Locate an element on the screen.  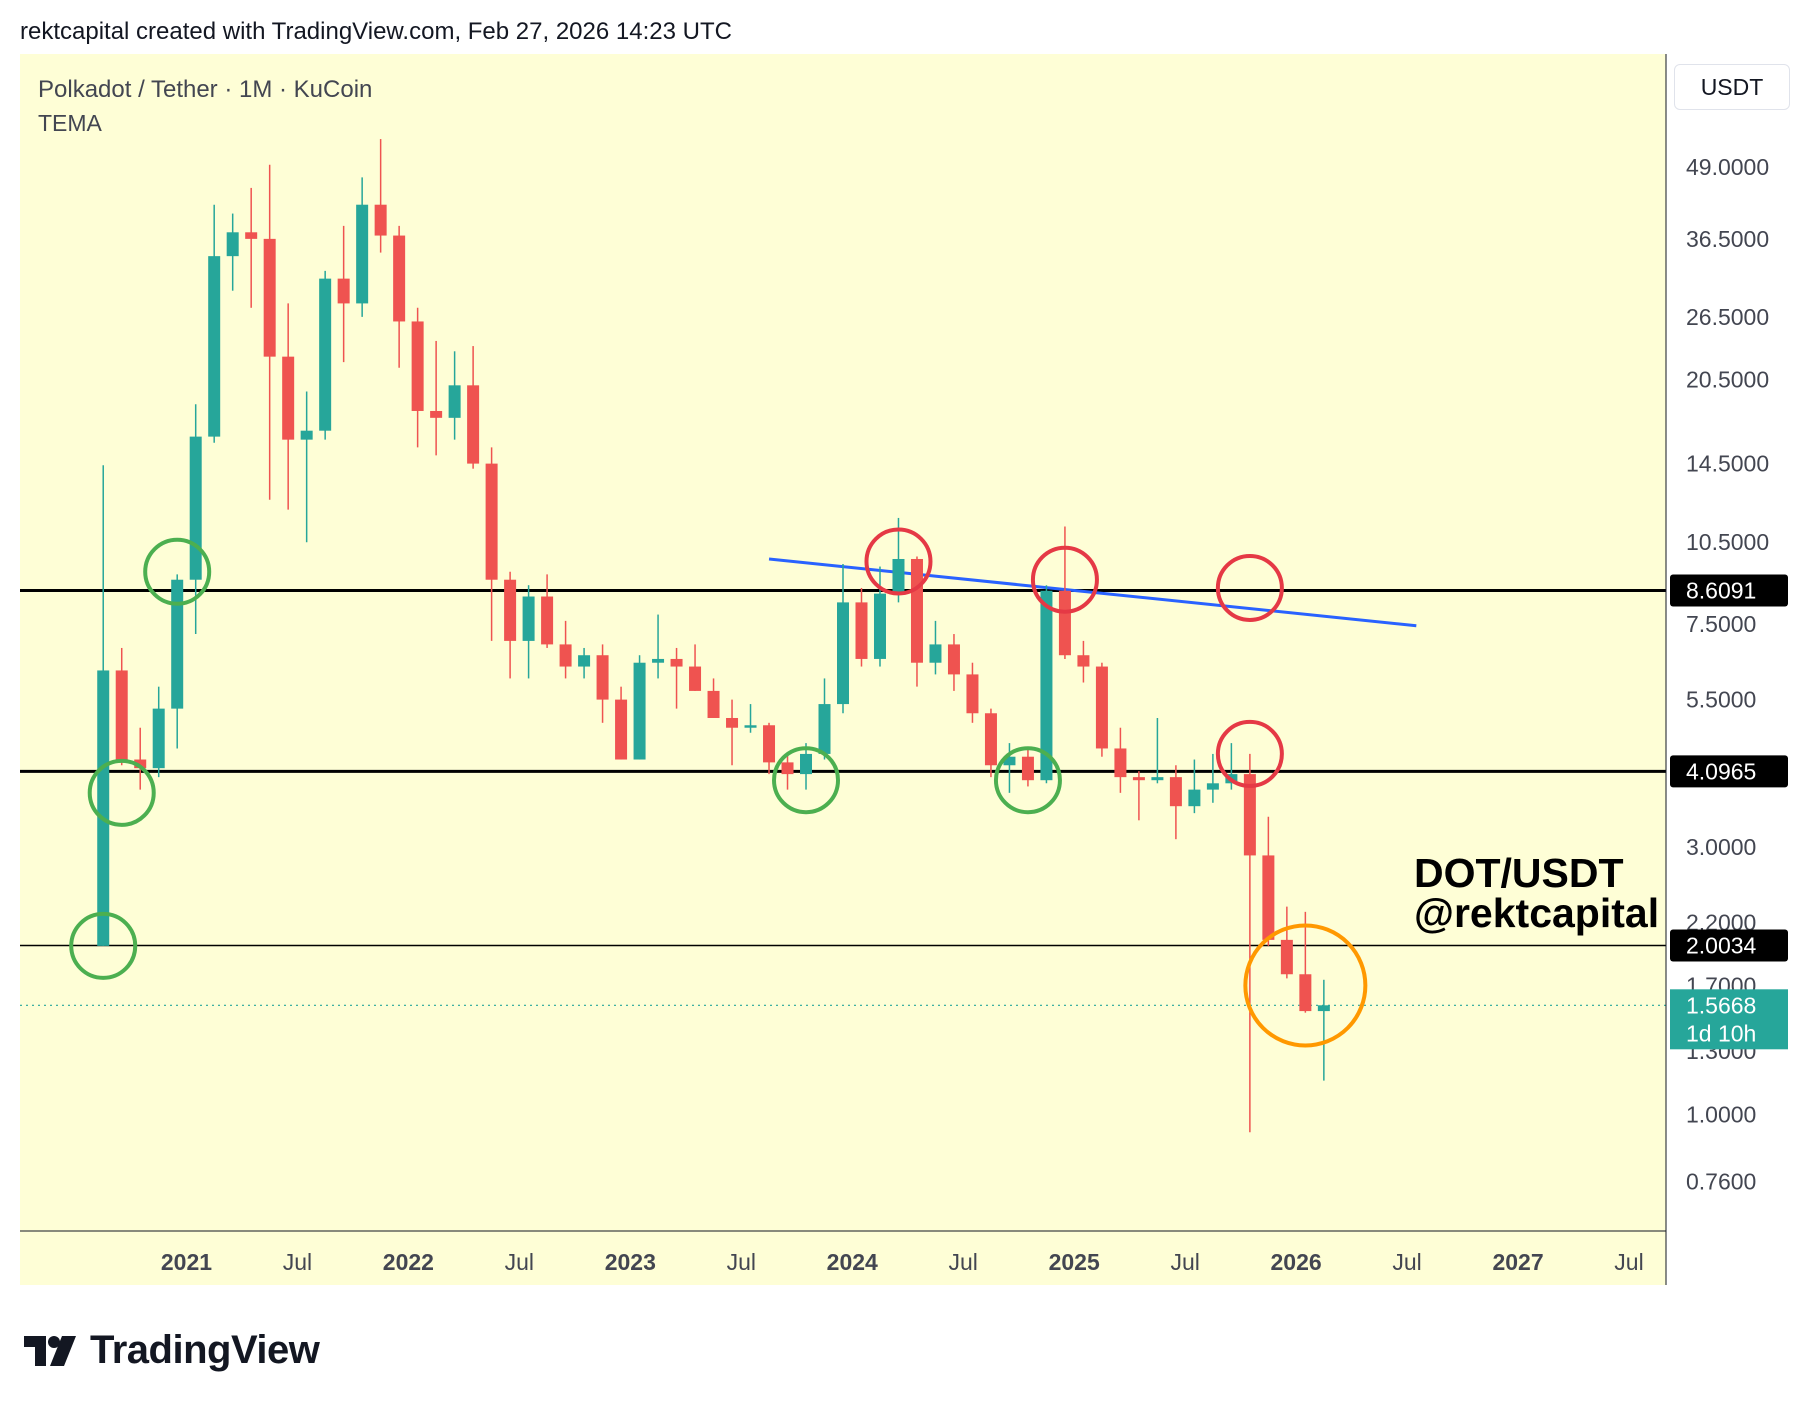
level-price-label: 4.0965 is located at coordinates (1729, 771).